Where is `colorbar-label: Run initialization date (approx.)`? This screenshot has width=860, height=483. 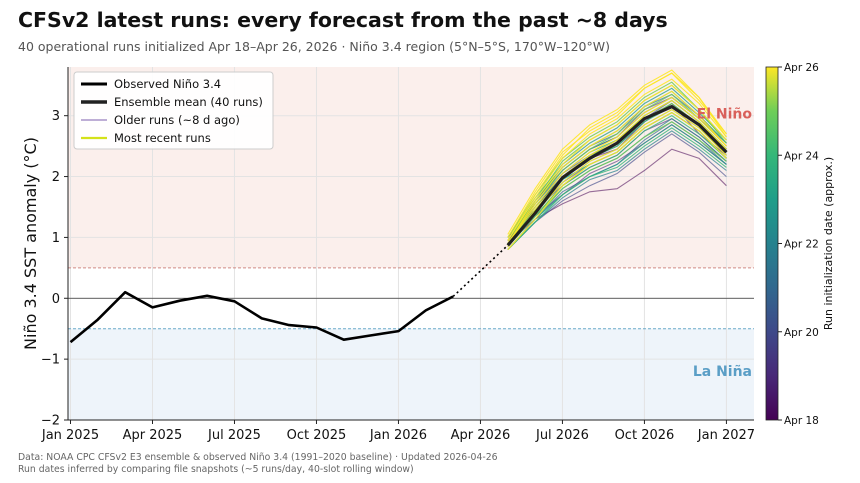
colorbar-label: Run initialization date (approx.) is located at coordinates (828, 243).